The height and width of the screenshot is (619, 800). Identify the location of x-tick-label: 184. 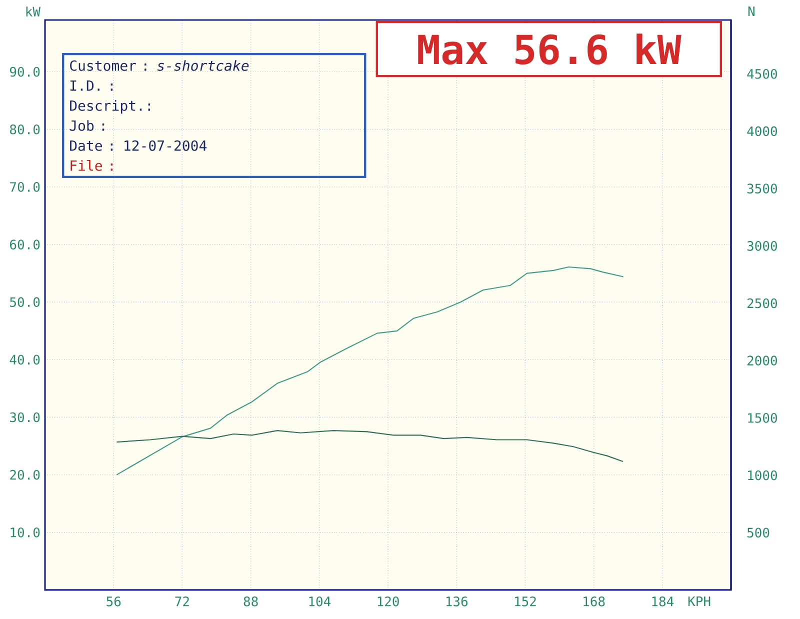
(663, 601).